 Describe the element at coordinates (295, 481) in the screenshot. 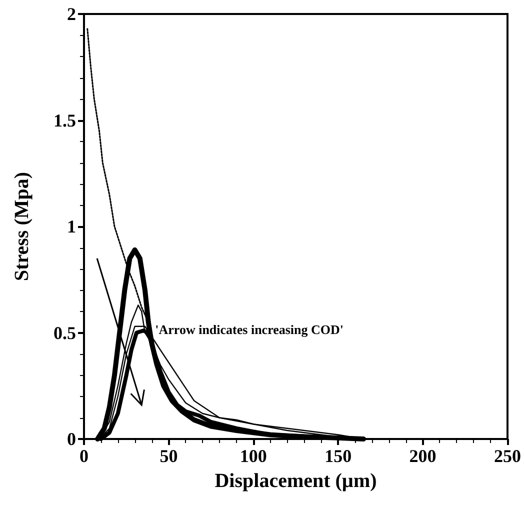

I see `x-axis-title: Displacement (µm)` at that location.